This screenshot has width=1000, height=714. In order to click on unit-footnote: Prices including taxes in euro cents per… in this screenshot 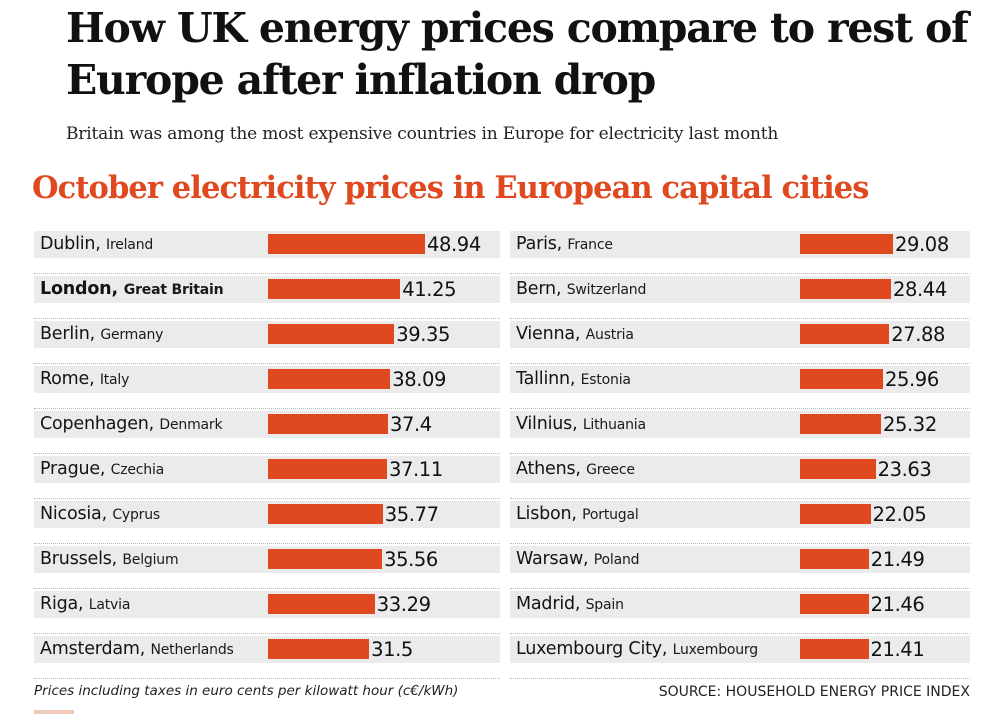, I will do `click(246, 691)`.